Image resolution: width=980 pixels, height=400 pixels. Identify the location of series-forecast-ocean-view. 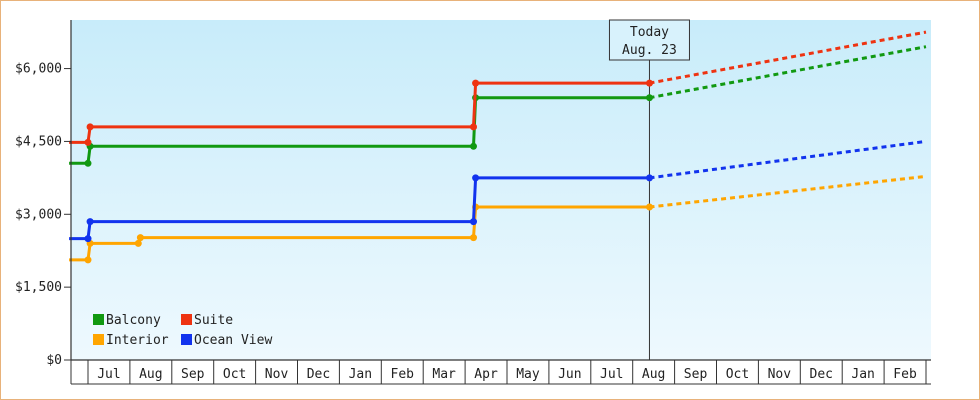
(788, 159).